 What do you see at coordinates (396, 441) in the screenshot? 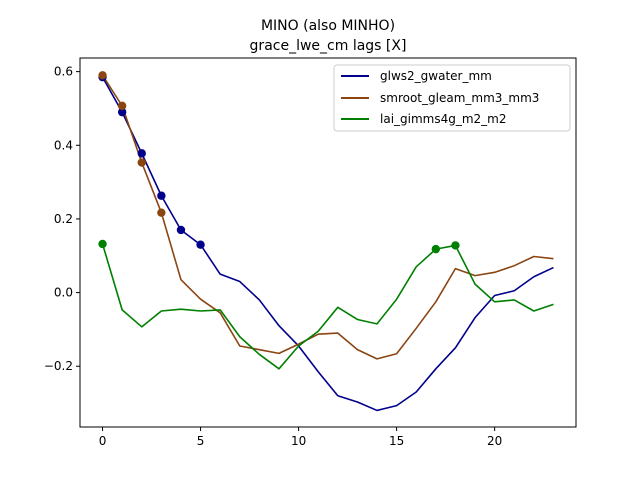
I see `x-tick-label: 15` at bounding box center [396, 441].